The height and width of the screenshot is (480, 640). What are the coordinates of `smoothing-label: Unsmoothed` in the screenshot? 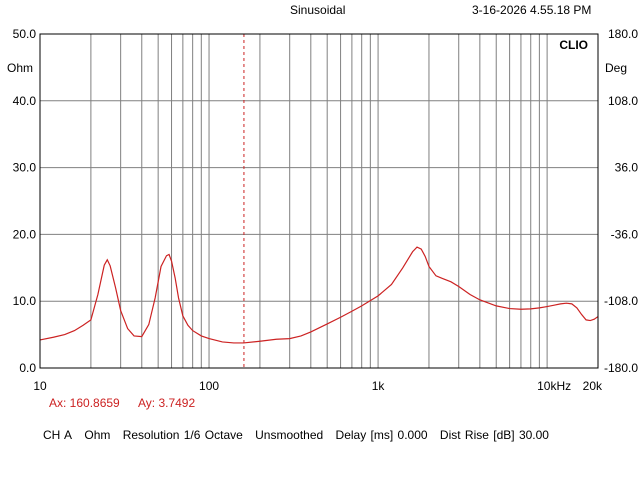 It's located at (289, 435).